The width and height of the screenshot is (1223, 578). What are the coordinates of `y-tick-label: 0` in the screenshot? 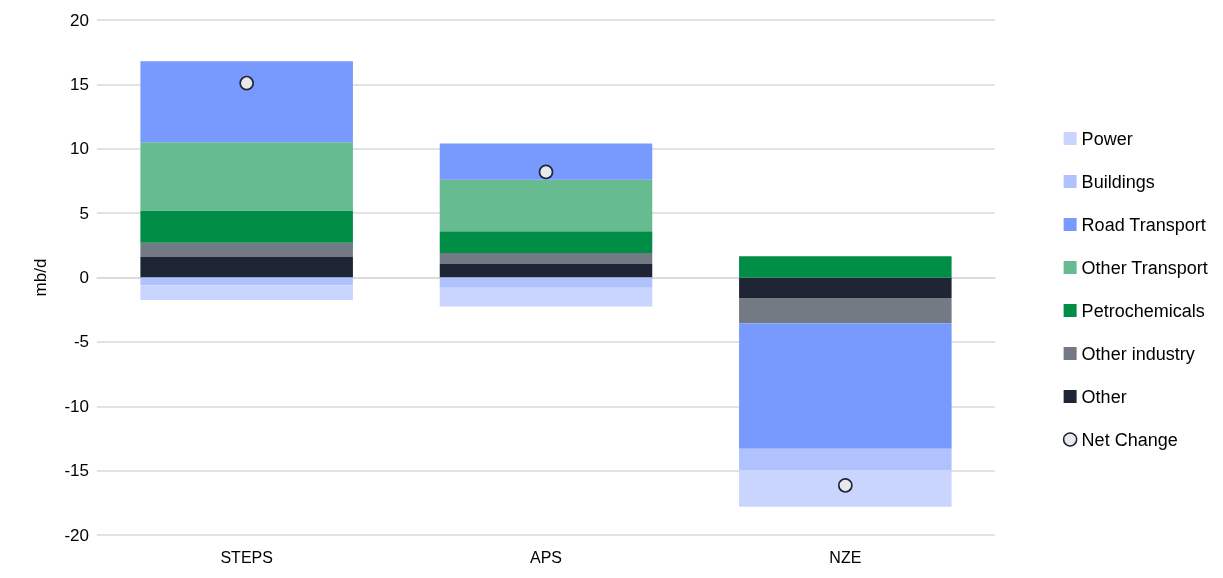 It's located at (84, 277).